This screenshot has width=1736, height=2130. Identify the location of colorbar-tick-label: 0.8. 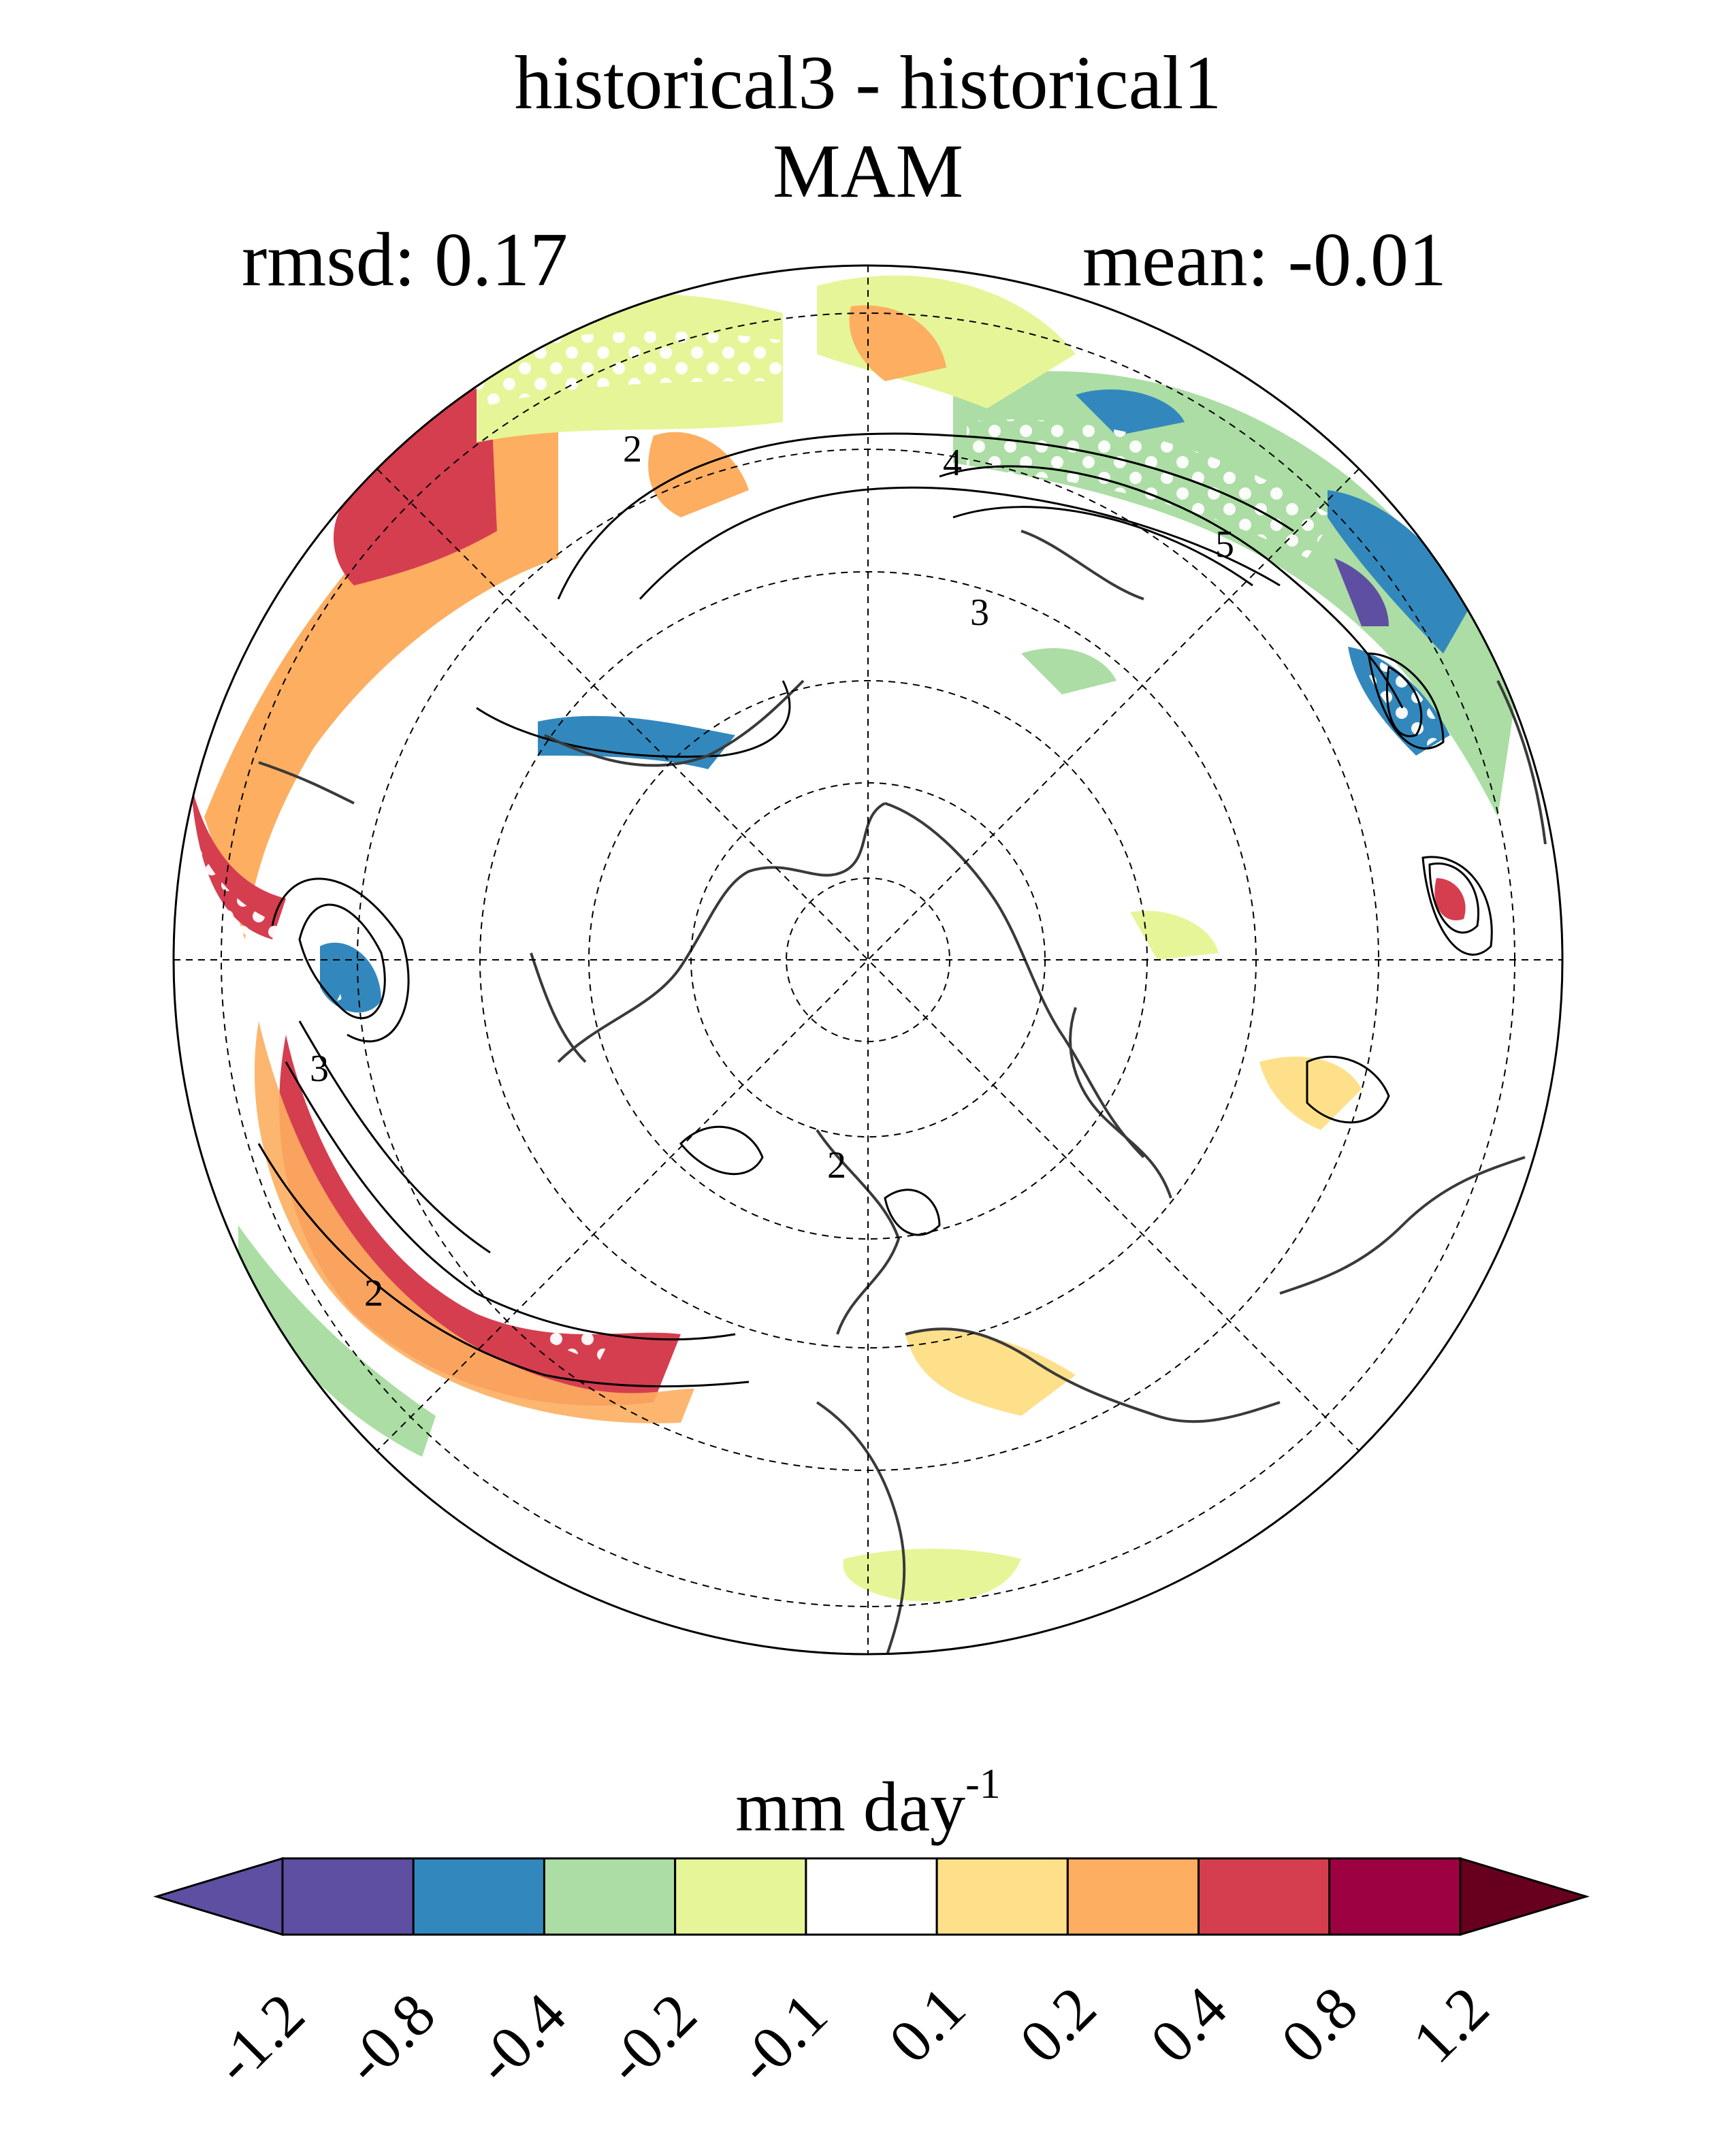
(1319, 2025).